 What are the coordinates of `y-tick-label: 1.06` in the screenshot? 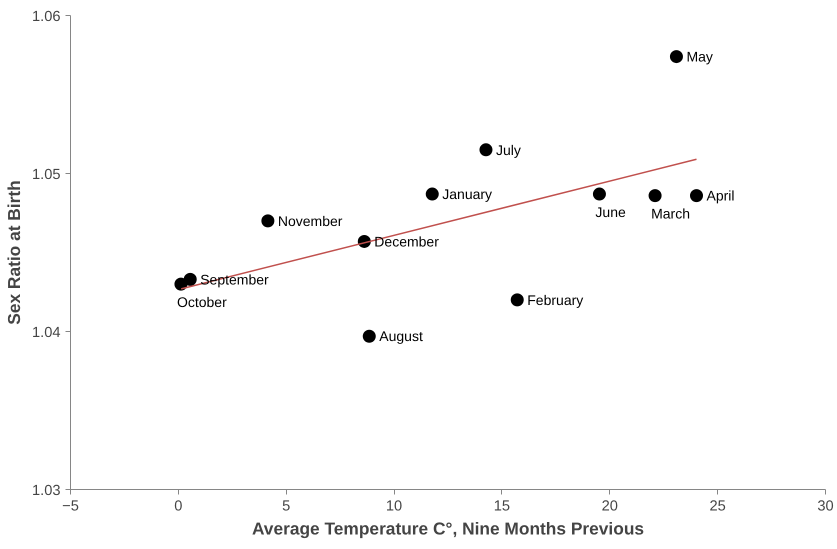 It's located at (46, 17).